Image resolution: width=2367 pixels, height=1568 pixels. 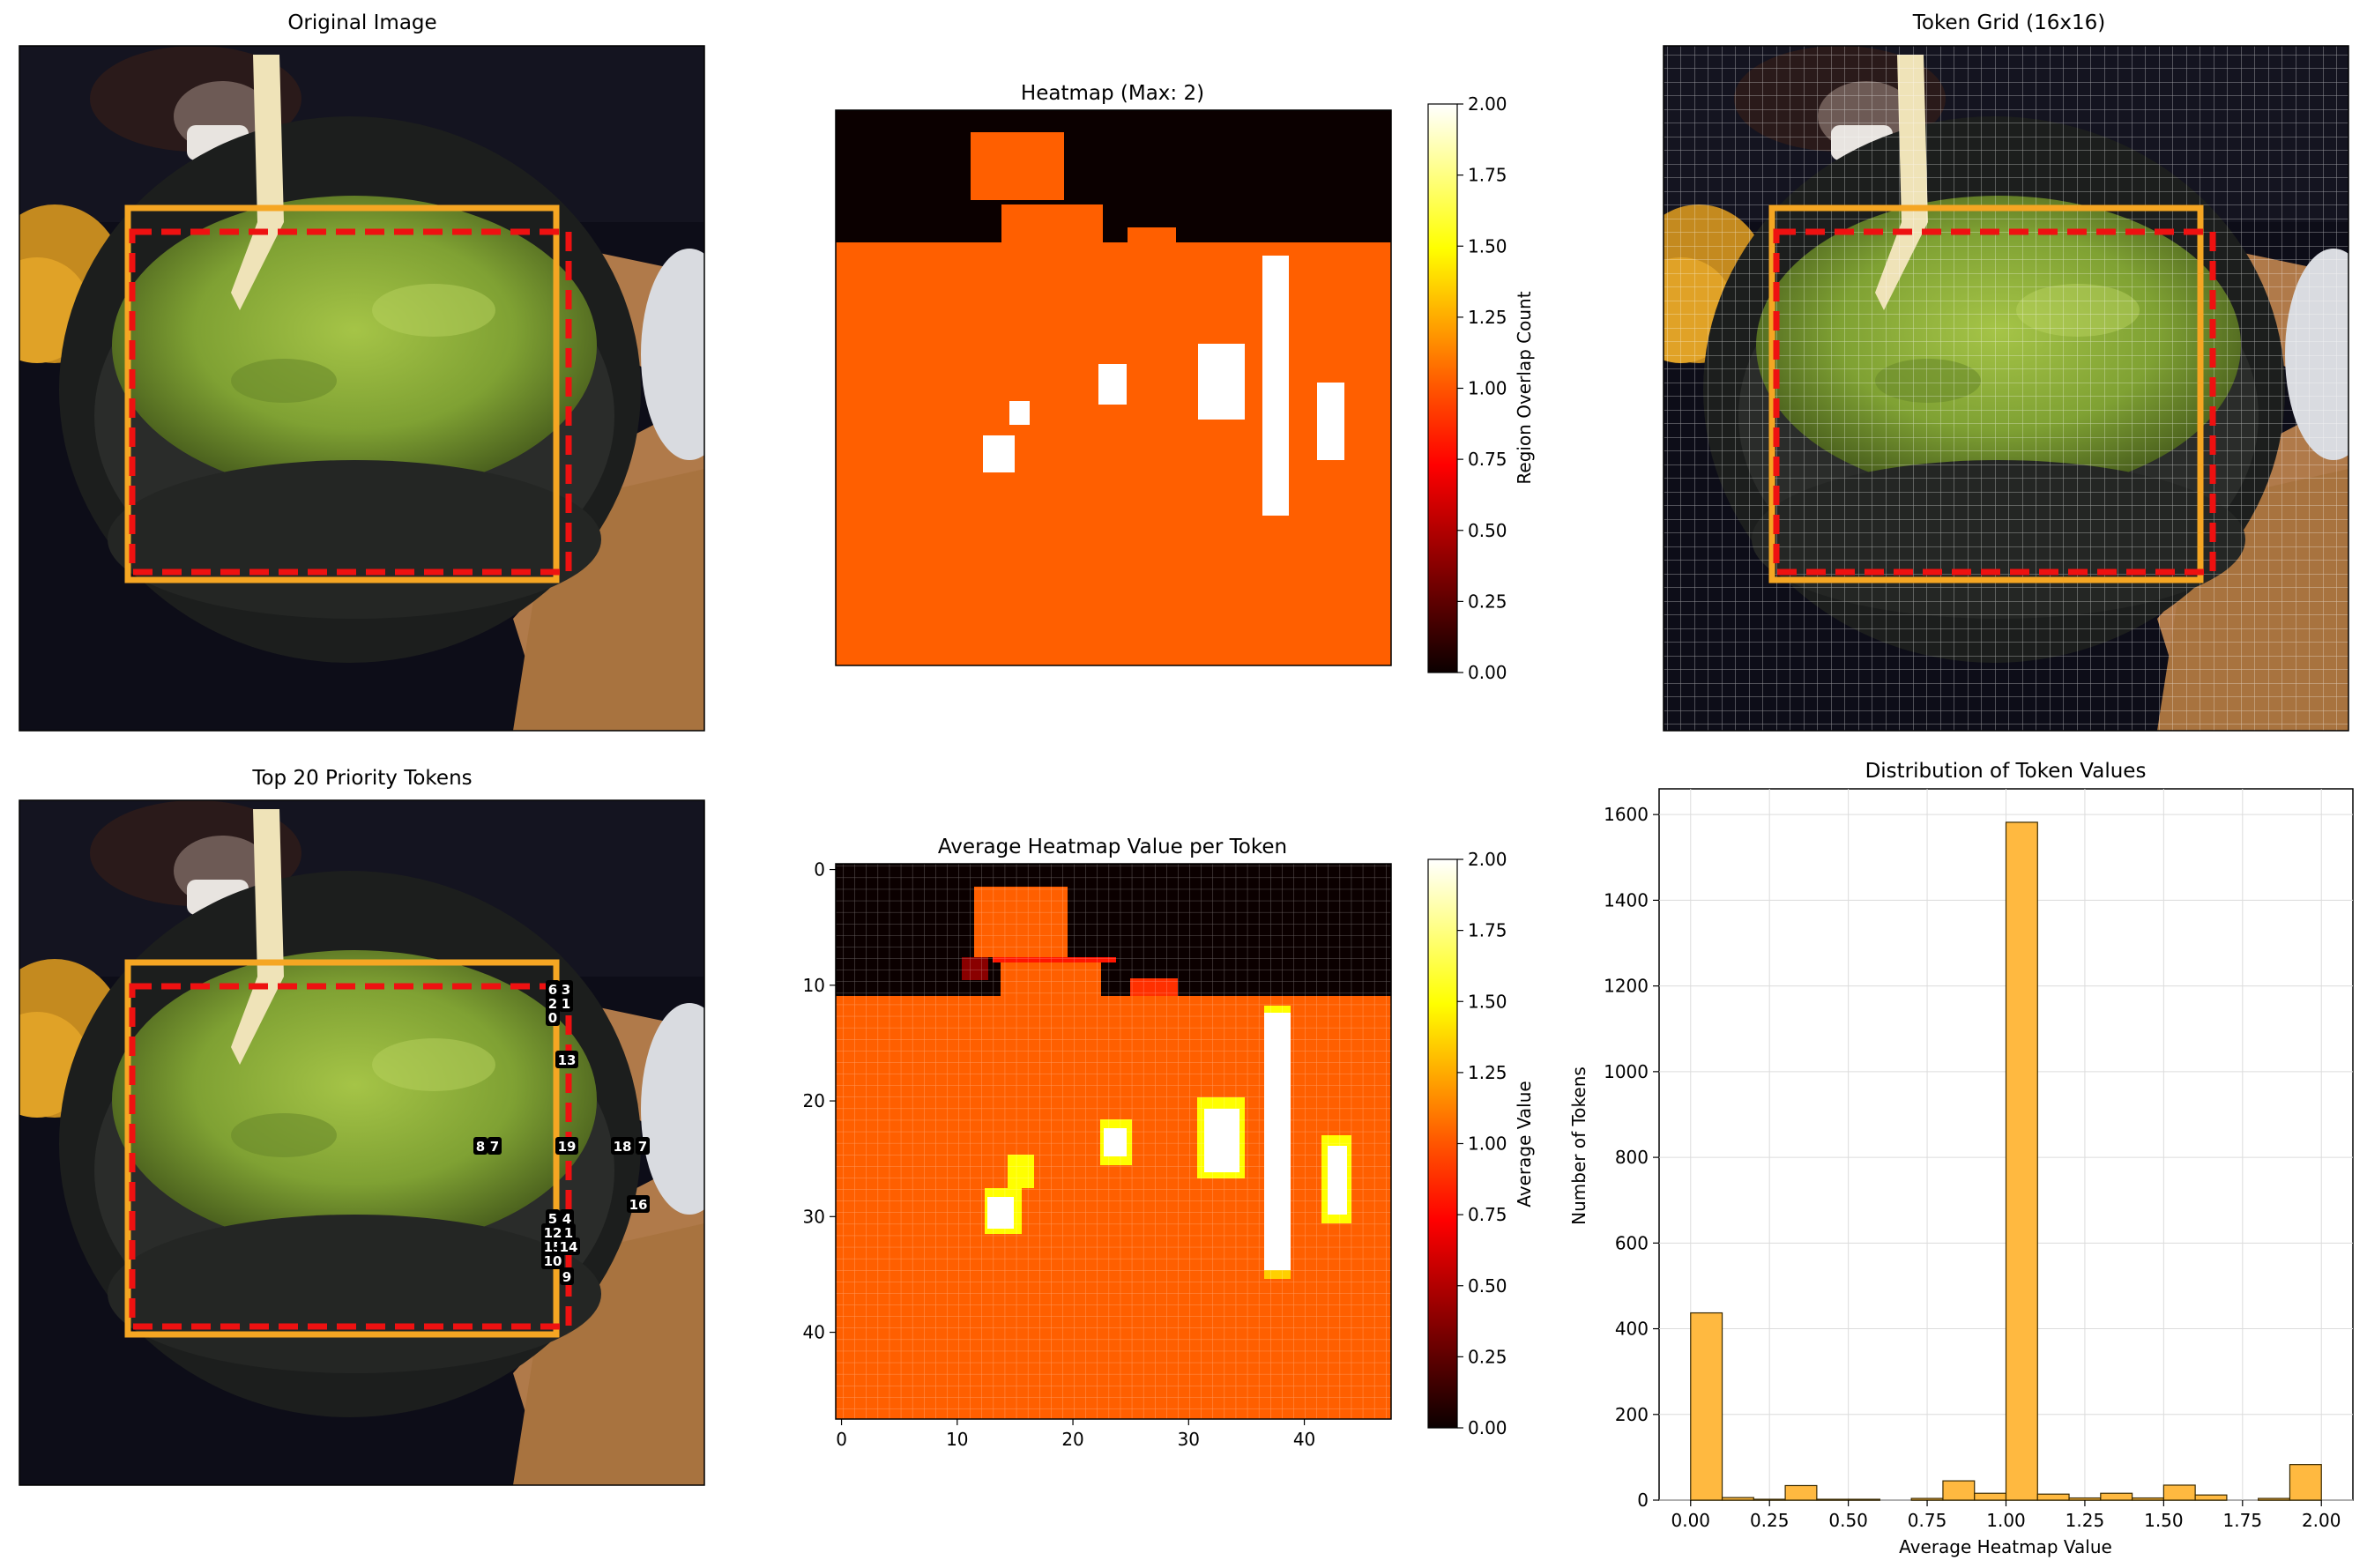 What do you see at coordinates (566, 1219) in the screenshot?
I see `token-label: 4` at bounding box center [566, 1219].